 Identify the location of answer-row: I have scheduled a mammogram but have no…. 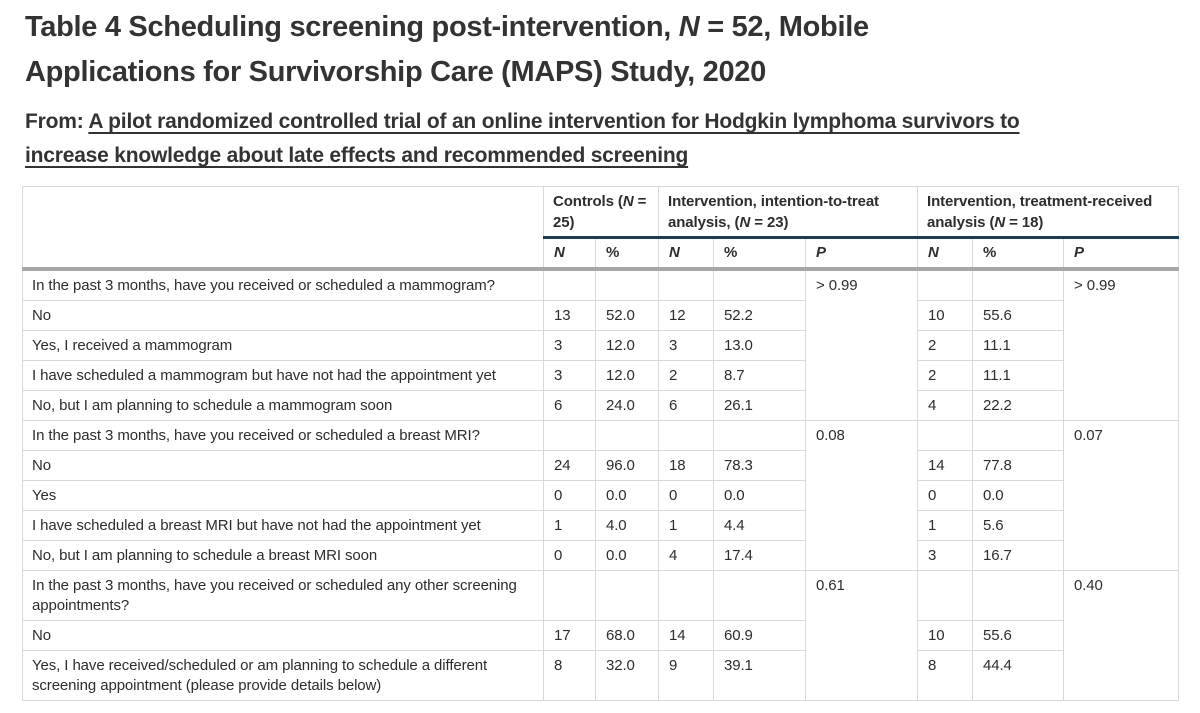
(600, 375).